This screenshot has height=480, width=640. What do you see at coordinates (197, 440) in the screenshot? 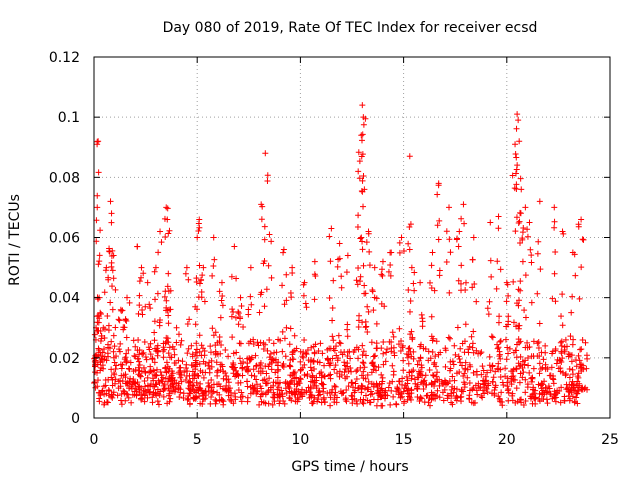
I see `x-tick-label: 5` at bounding box center [197, 440].